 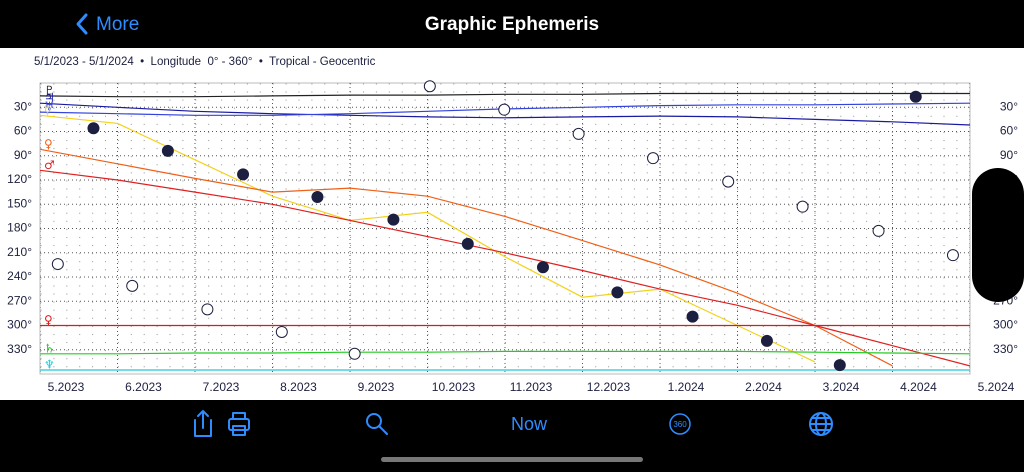 I want to click on x-tick-label: 4.2024, so click(x=918, y=387).